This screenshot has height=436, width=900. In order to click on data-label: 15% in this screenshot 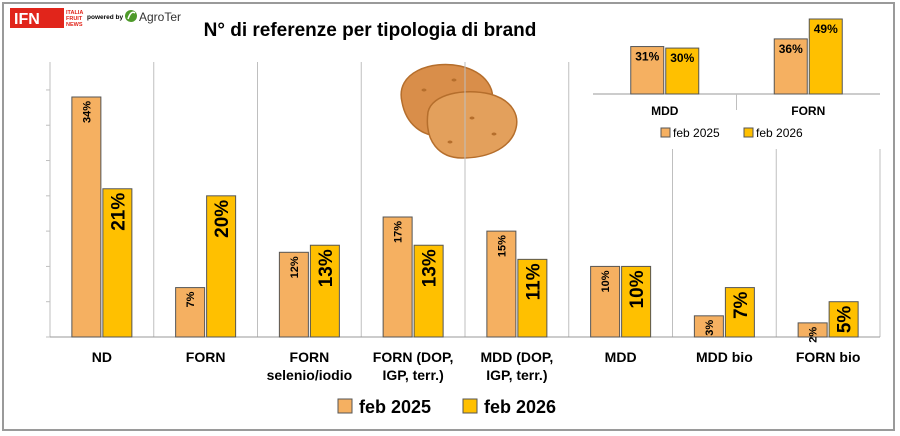, I will do `click(502, 246)`.